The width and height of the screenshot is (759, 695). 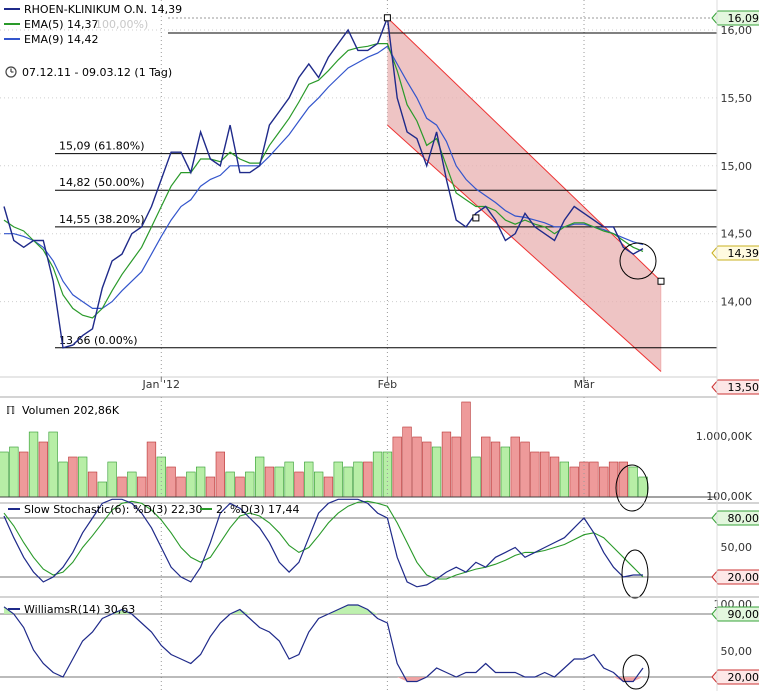 What do you see at coordinates (98, 340) in the screenshot?
I see `fib-label-3: 13,66 (0.00%)` at bounding box center [98, 340].